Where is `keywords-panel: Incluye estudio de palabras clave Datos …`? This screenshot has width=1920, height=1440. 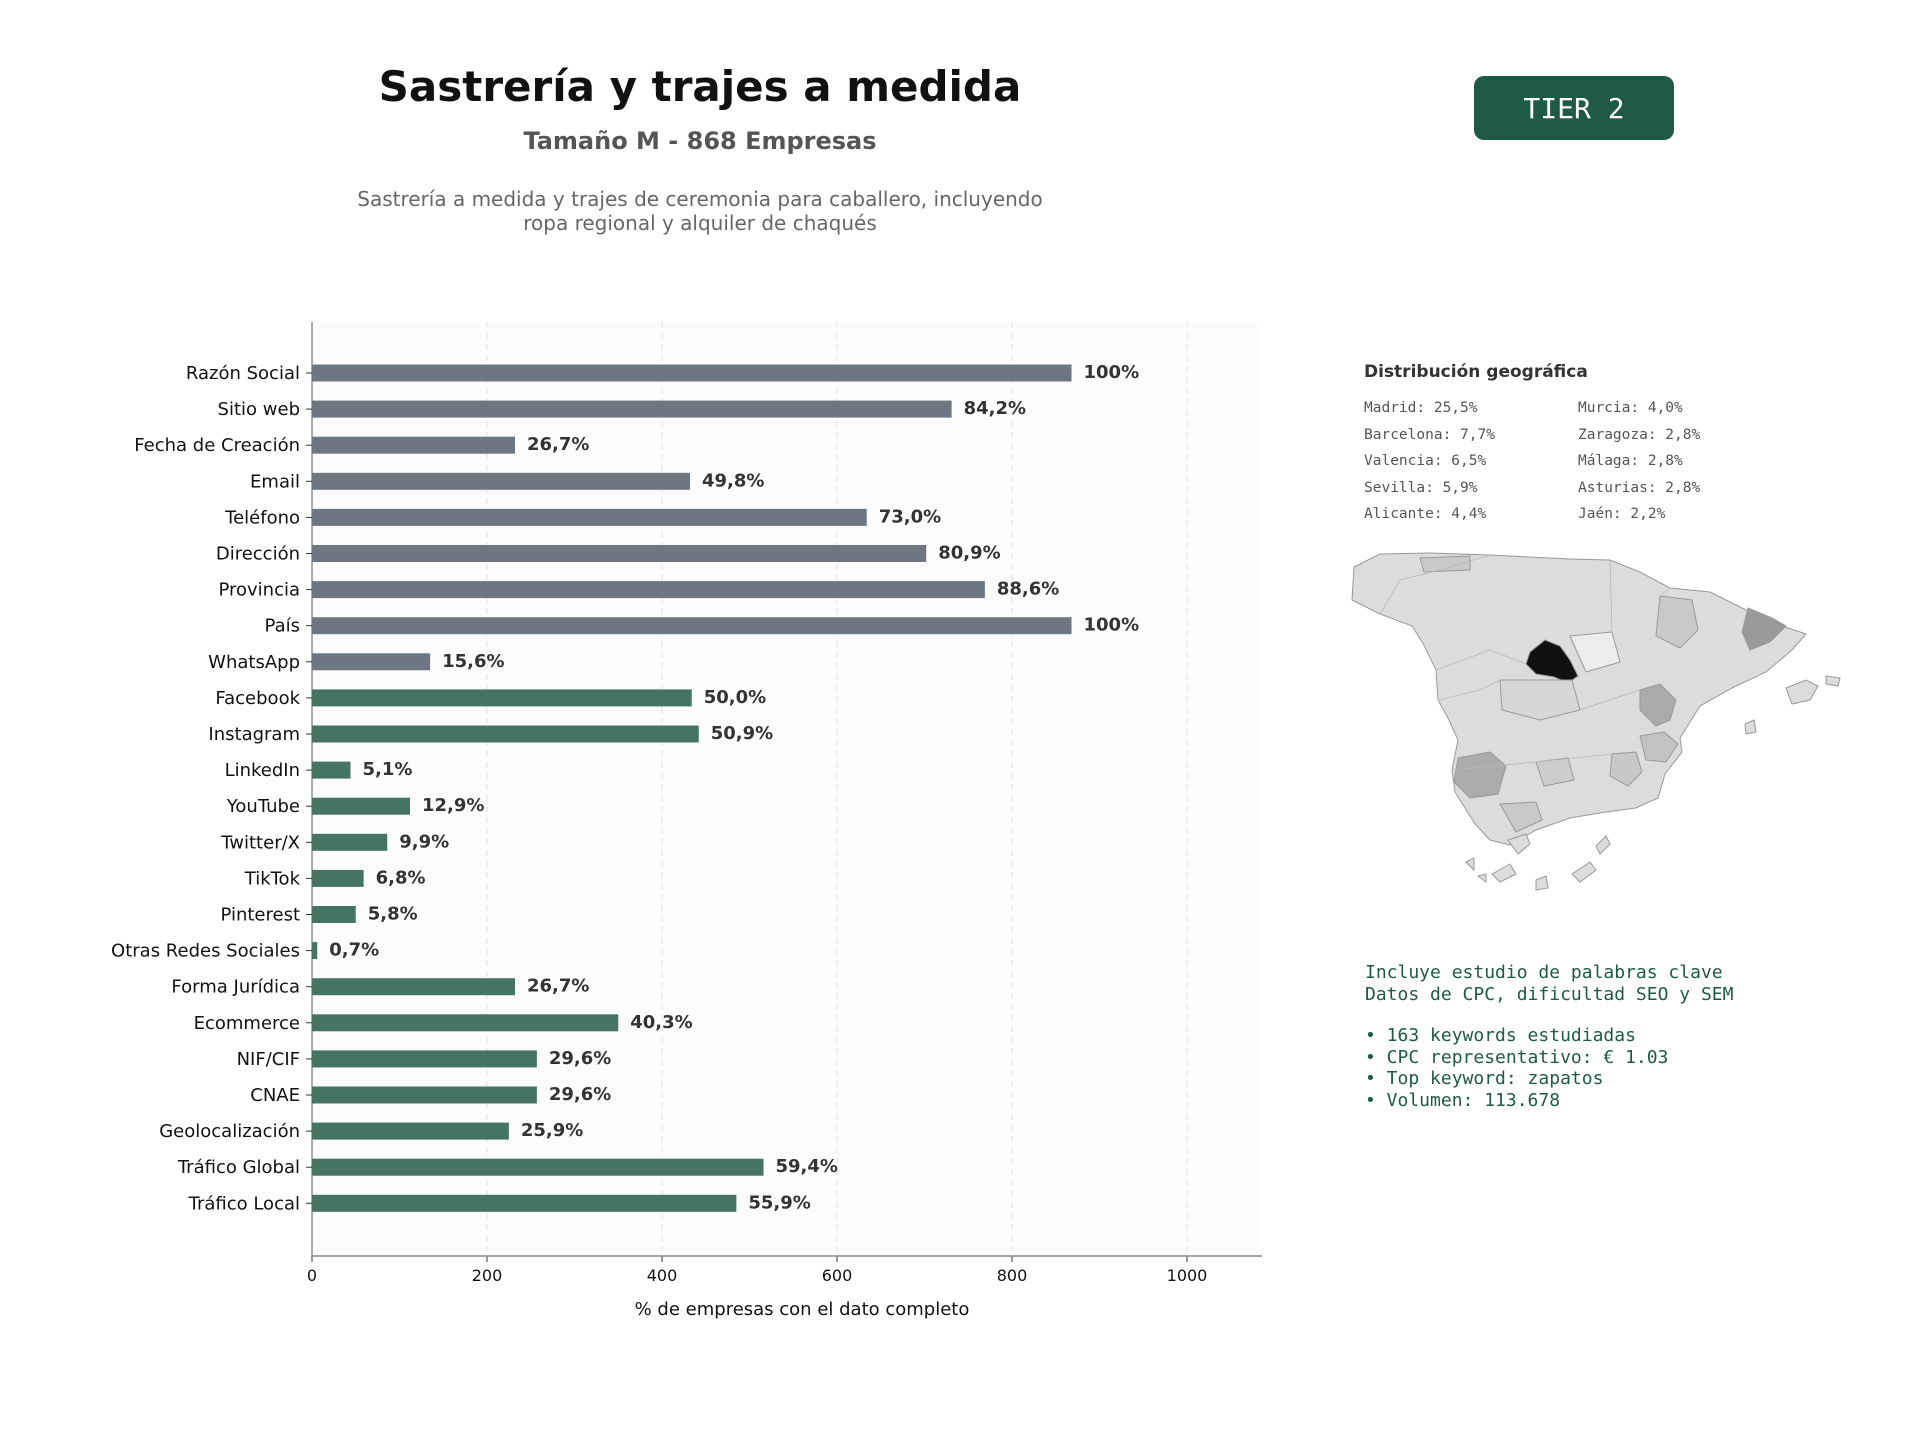 keywords-panel: Incluye estudio de palabras clave Datos … is located at coordinates (1549, 1036).